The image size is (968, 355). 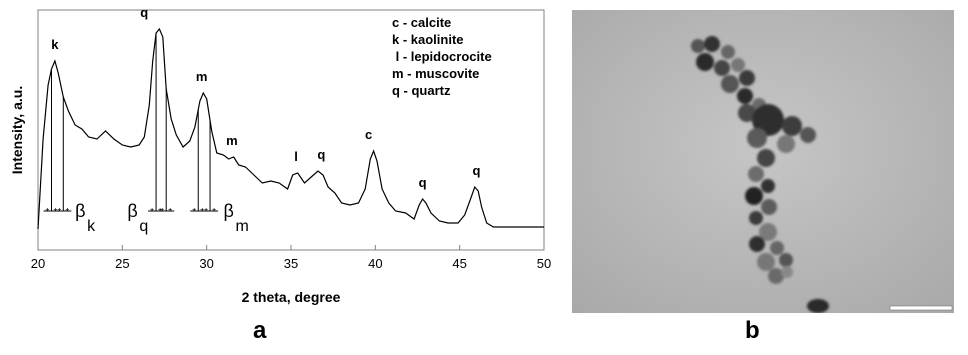 I want to click on beta-subscript: k, so click(x=91, y=226).